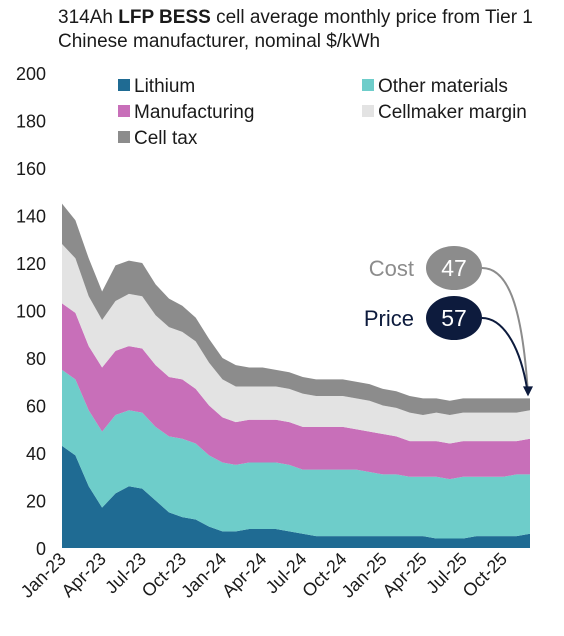  What do you see at coordinates (364, 575) in the screenshot?
I see `x-tick-label-jan-25: Jan-25` at bounding box center [364, 575].